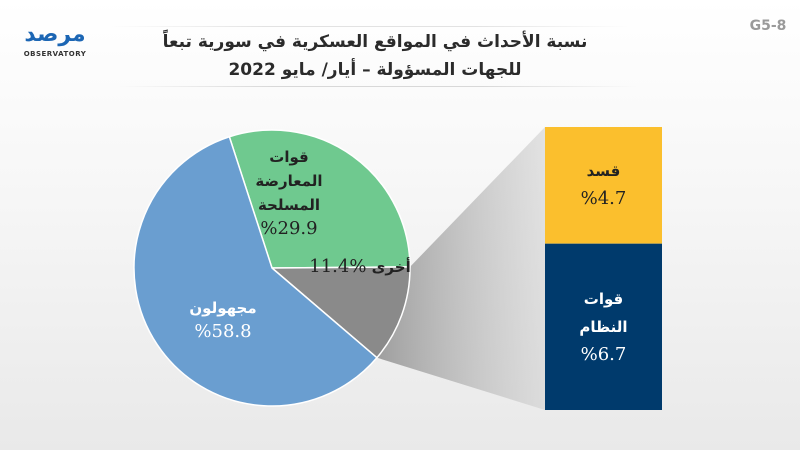 This screenshot has width=800, height=450. I want to click on segment-name-line: النظام, so click(603, 326).